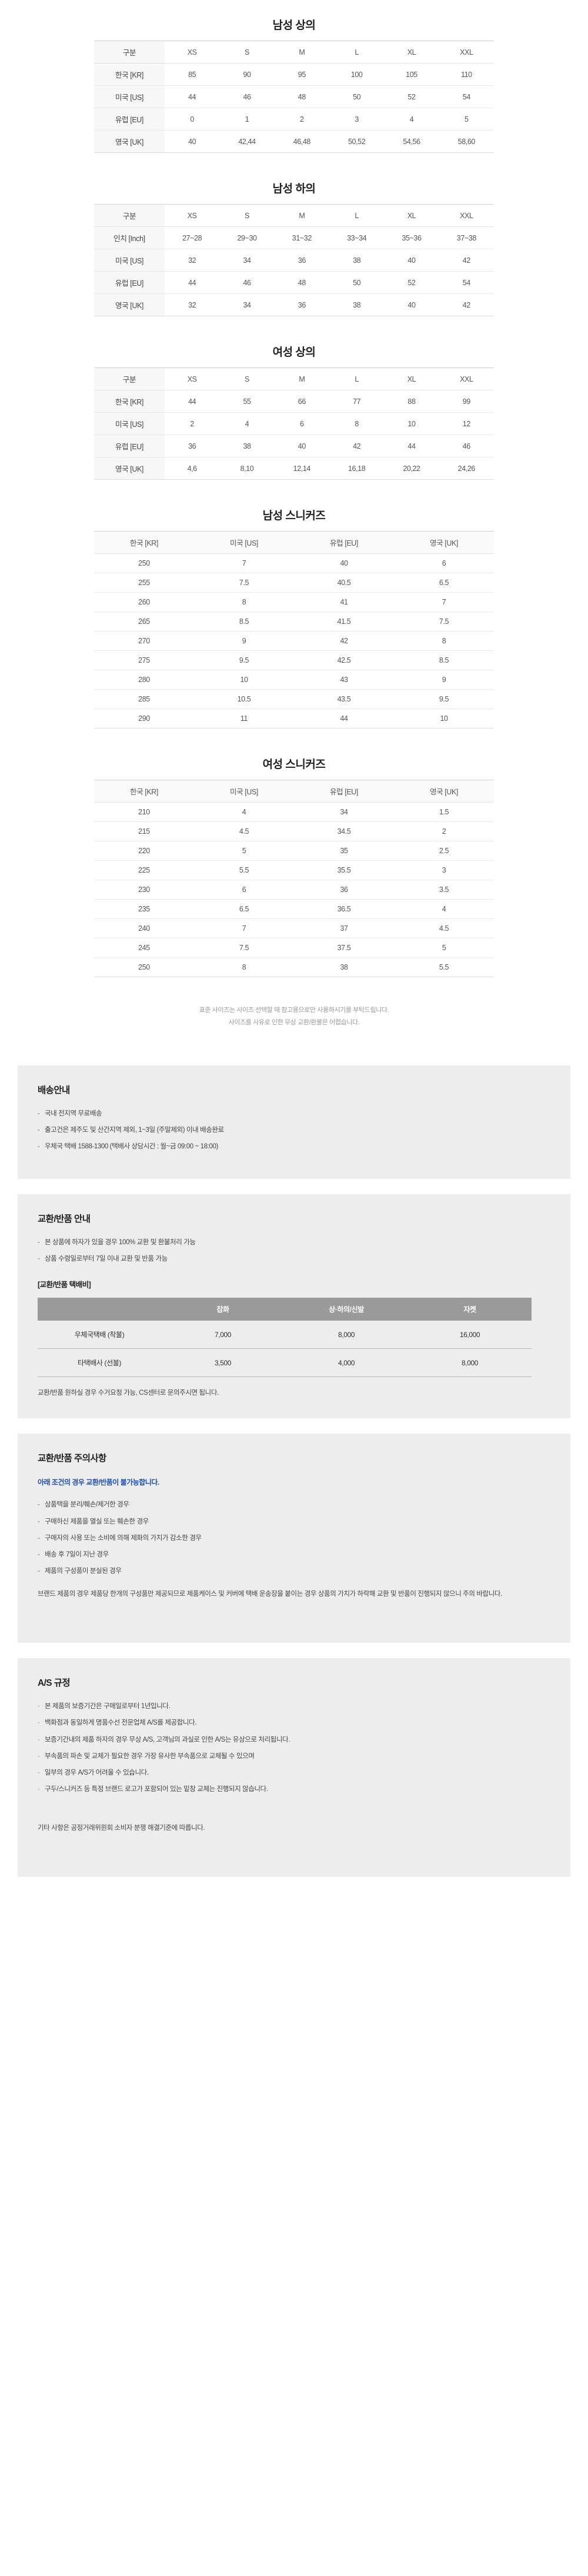 This screenshot has width=588, height=2576. I want to click on shoe-size-cell: 210, so click(144, 812).